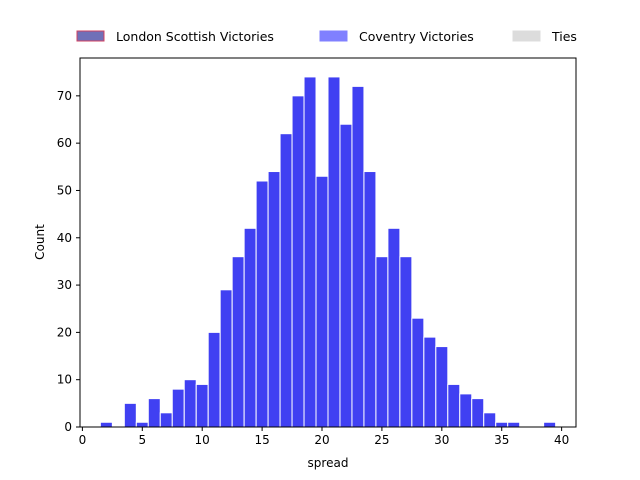 This screenshot has width=640, height=480. Describe the element at coordinates (564, 36) in the screenshot. I see `legend-label: Ties` at that location.